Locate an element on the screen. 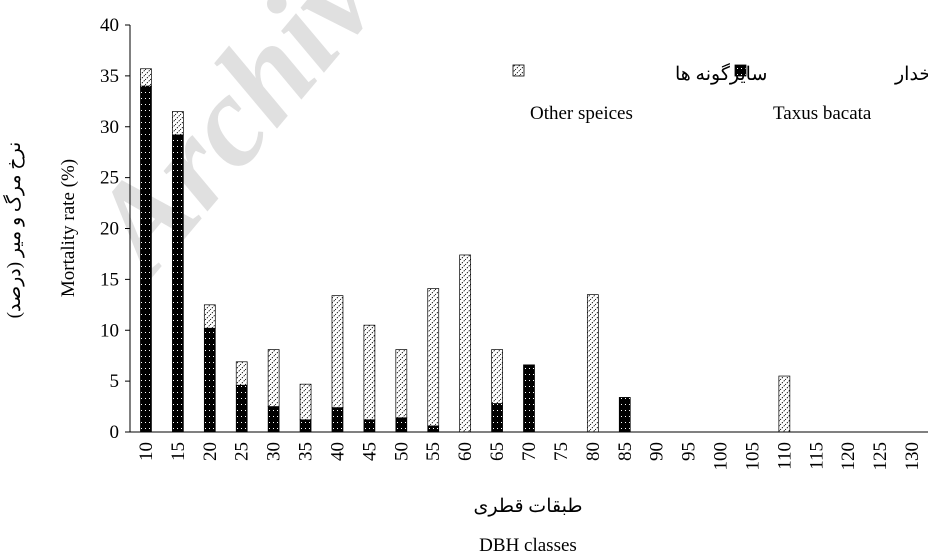 Image resolution: width=928 pixels, height=555 pixels. x-tick-label: 130 is located at coordinates (912, 456).